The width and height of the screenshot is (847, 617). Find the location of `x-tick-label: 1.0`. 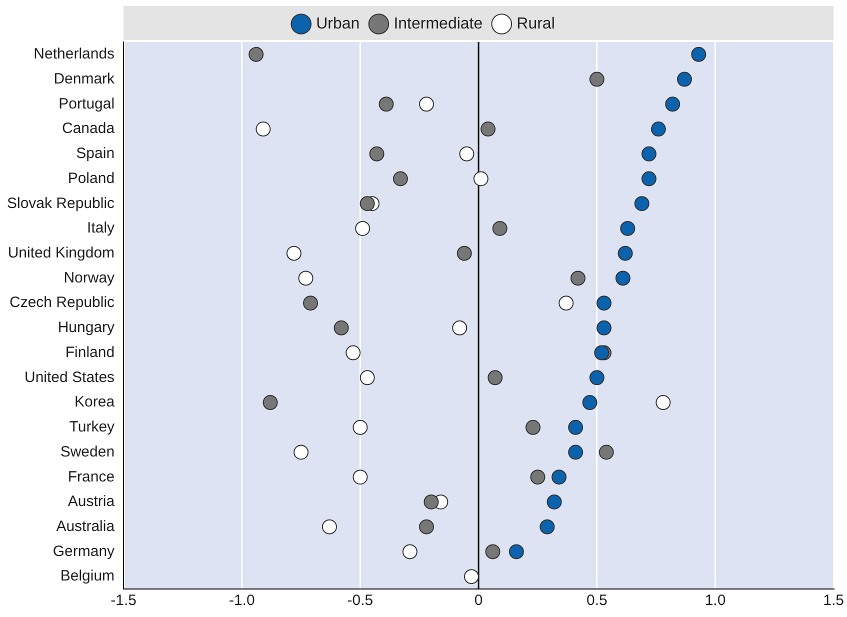

x-tick-label: 1.0 is located at coordinates (715, 601).